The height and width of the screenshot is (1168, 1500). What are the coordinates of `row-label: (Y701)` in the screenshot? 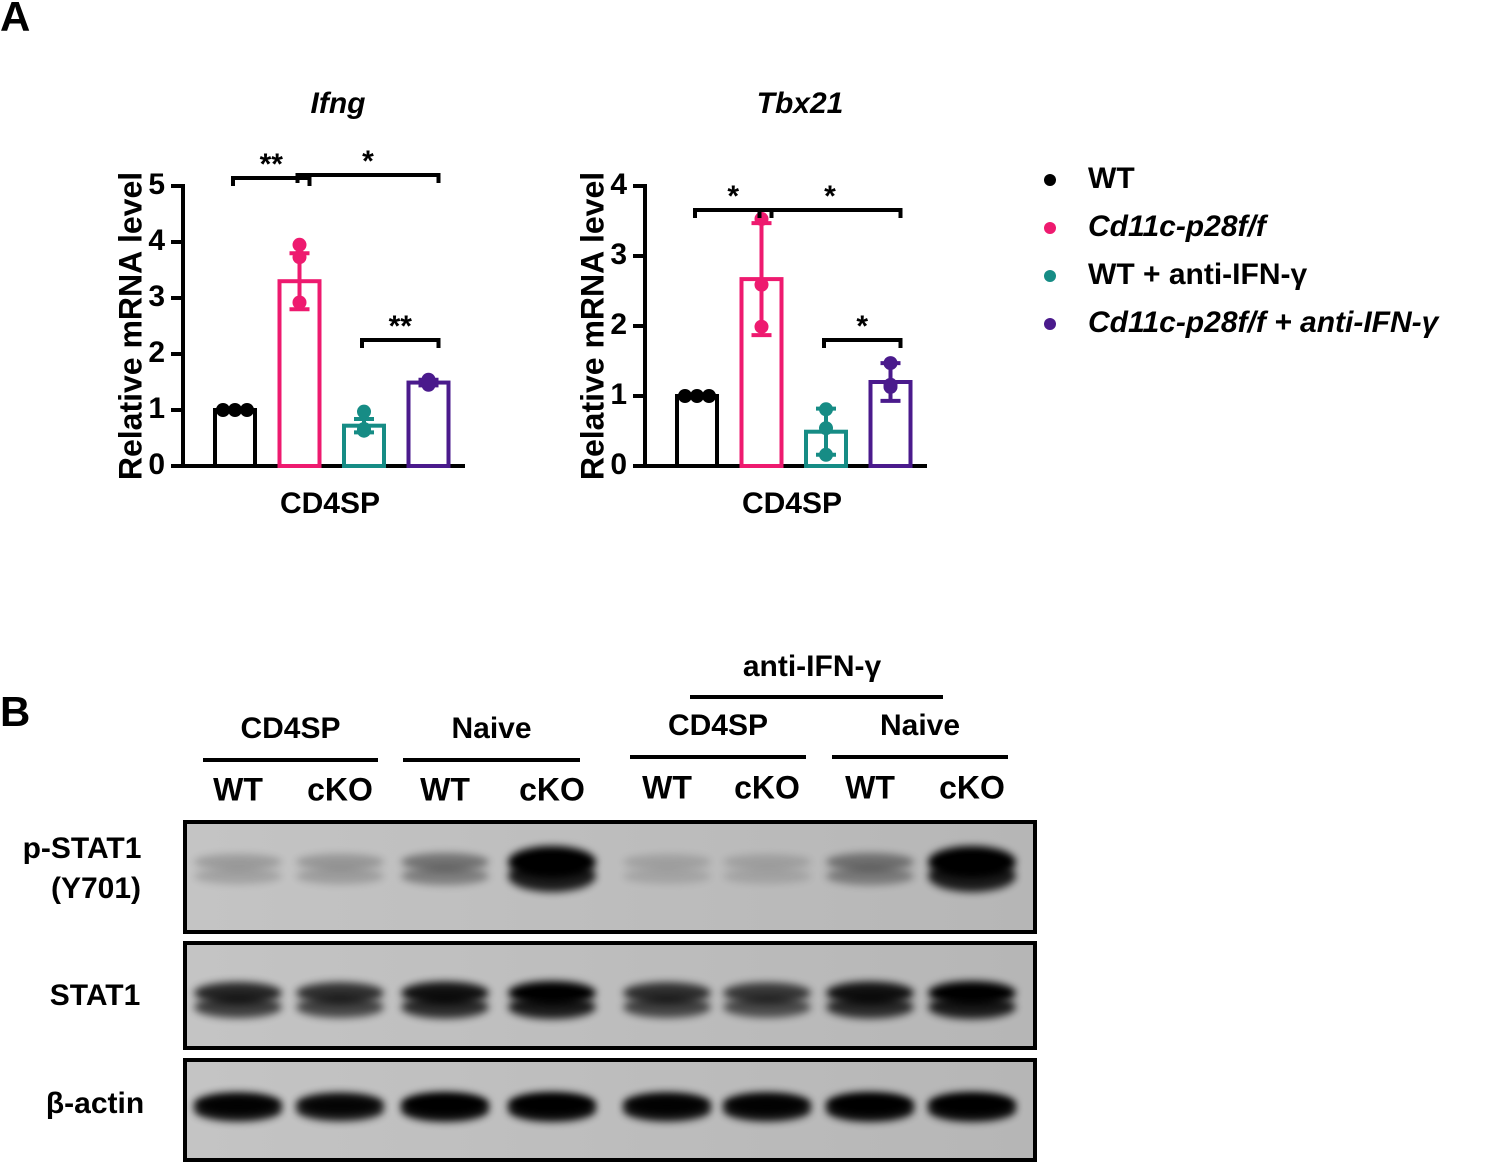 It's located at (96, 888).